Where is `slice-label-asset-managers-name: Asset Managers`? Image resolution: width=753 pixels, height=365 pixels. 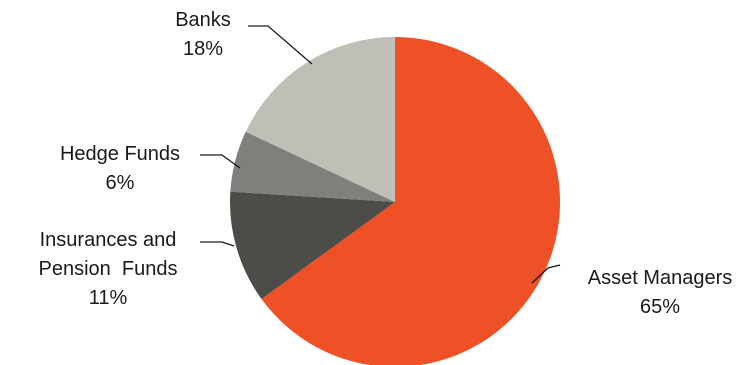
slice-label-asset-managers-name: Asset Managers is located at coordinates (660, 278).